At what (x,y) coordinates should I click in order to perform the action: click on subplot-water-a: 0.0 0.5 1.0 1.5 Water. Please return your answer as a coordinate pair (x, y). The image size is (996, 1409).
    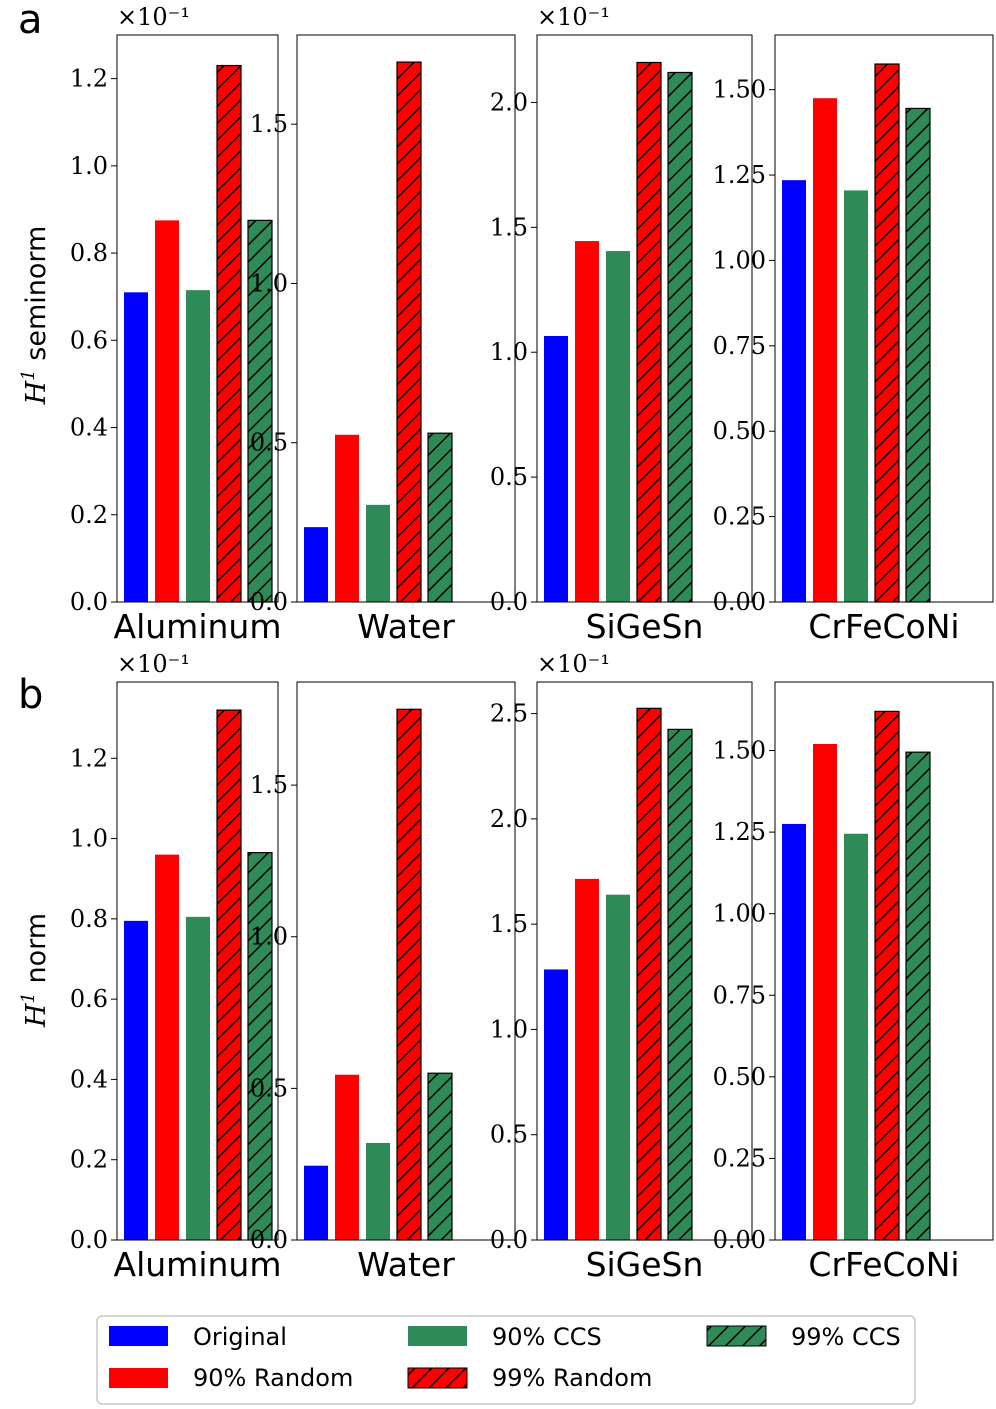
    Looking at the image, I should click on (383, 340).